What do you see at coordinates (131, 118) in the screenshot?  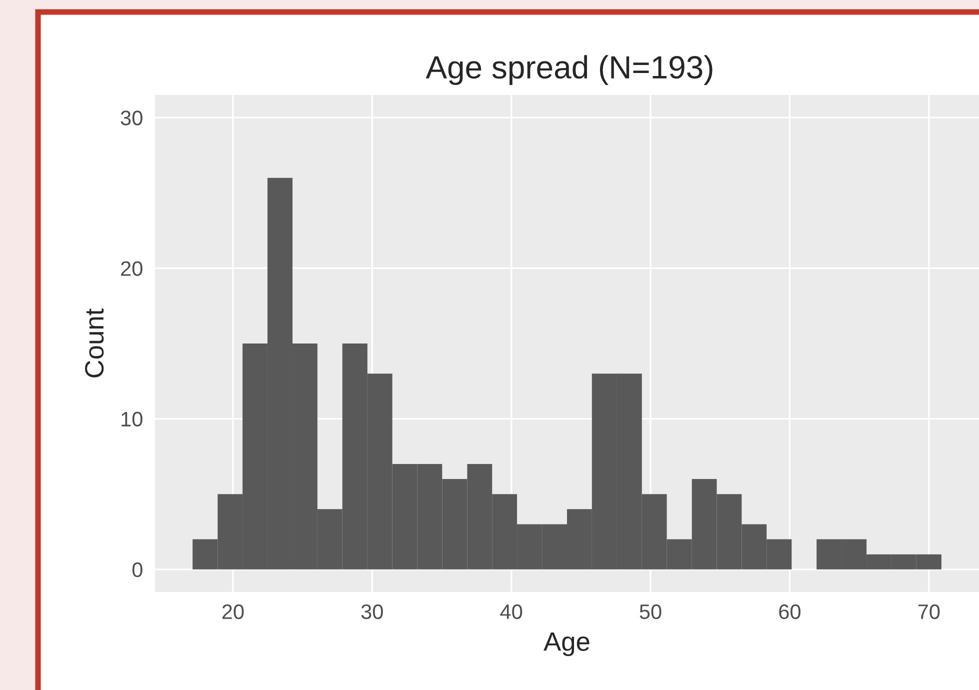 I see `y-tick-label: 30` at bounding box center [131, 118].